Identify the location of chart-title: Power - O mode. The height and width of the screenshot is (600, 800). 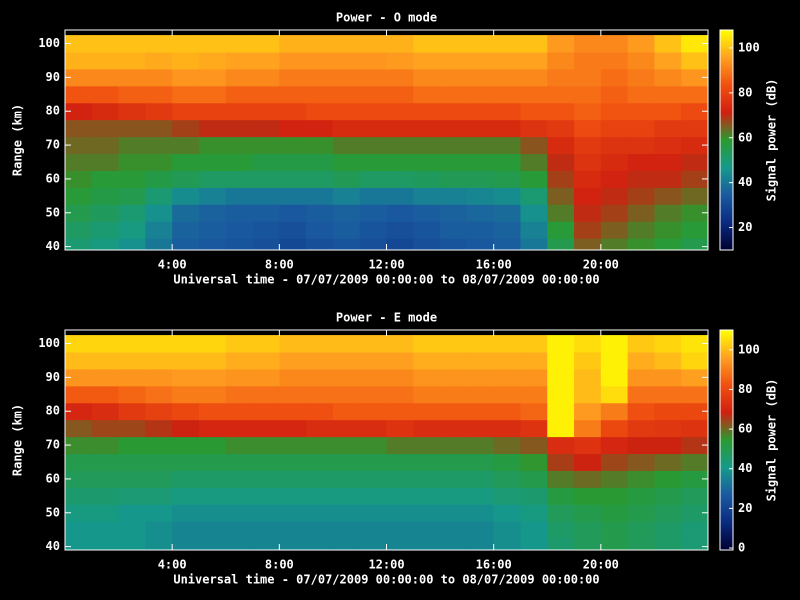
(386, 18).